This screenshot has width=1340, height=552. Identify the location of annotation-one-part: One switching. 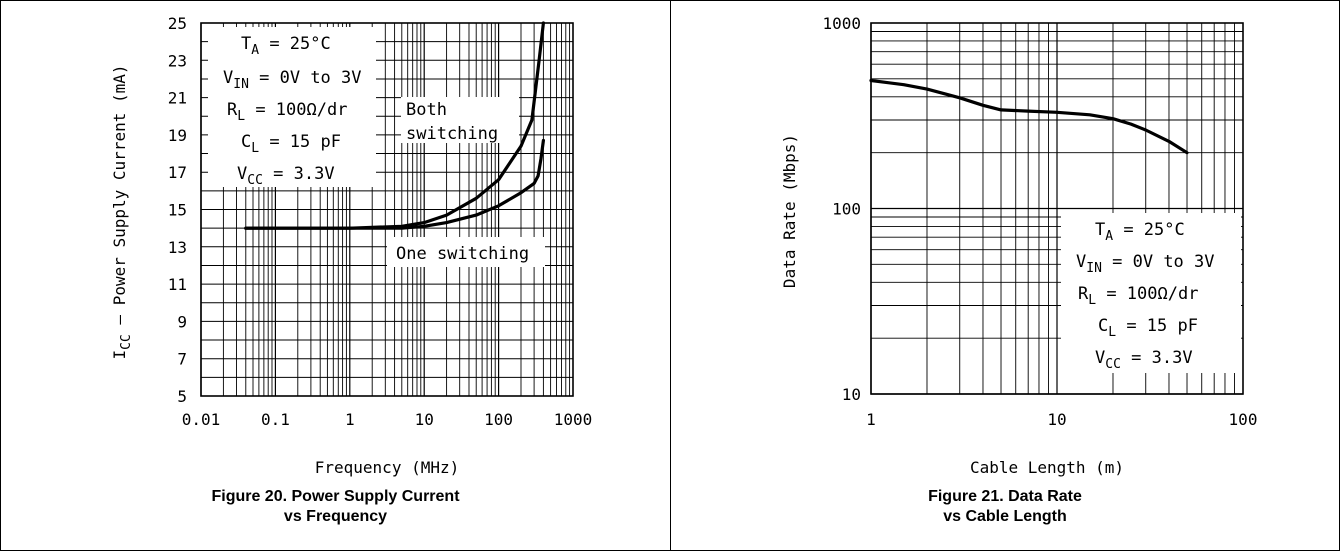
(462, 254).